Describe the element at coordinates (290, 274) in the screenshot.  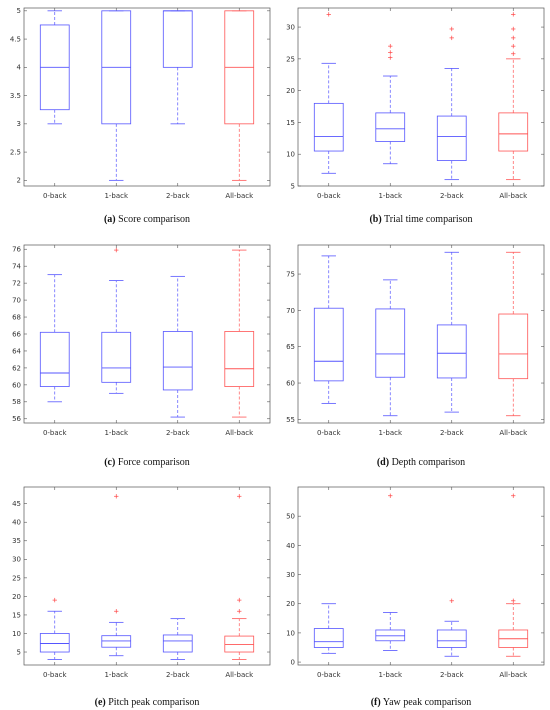
I see `y-tick-label: 75` at that location.